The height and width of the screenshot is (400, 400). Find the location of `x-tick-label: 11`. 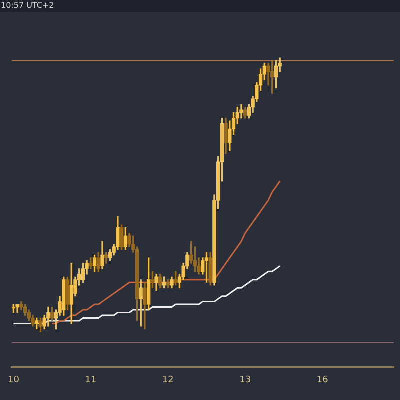

x-tick-label: 11 is located at coordinates (91, 381).